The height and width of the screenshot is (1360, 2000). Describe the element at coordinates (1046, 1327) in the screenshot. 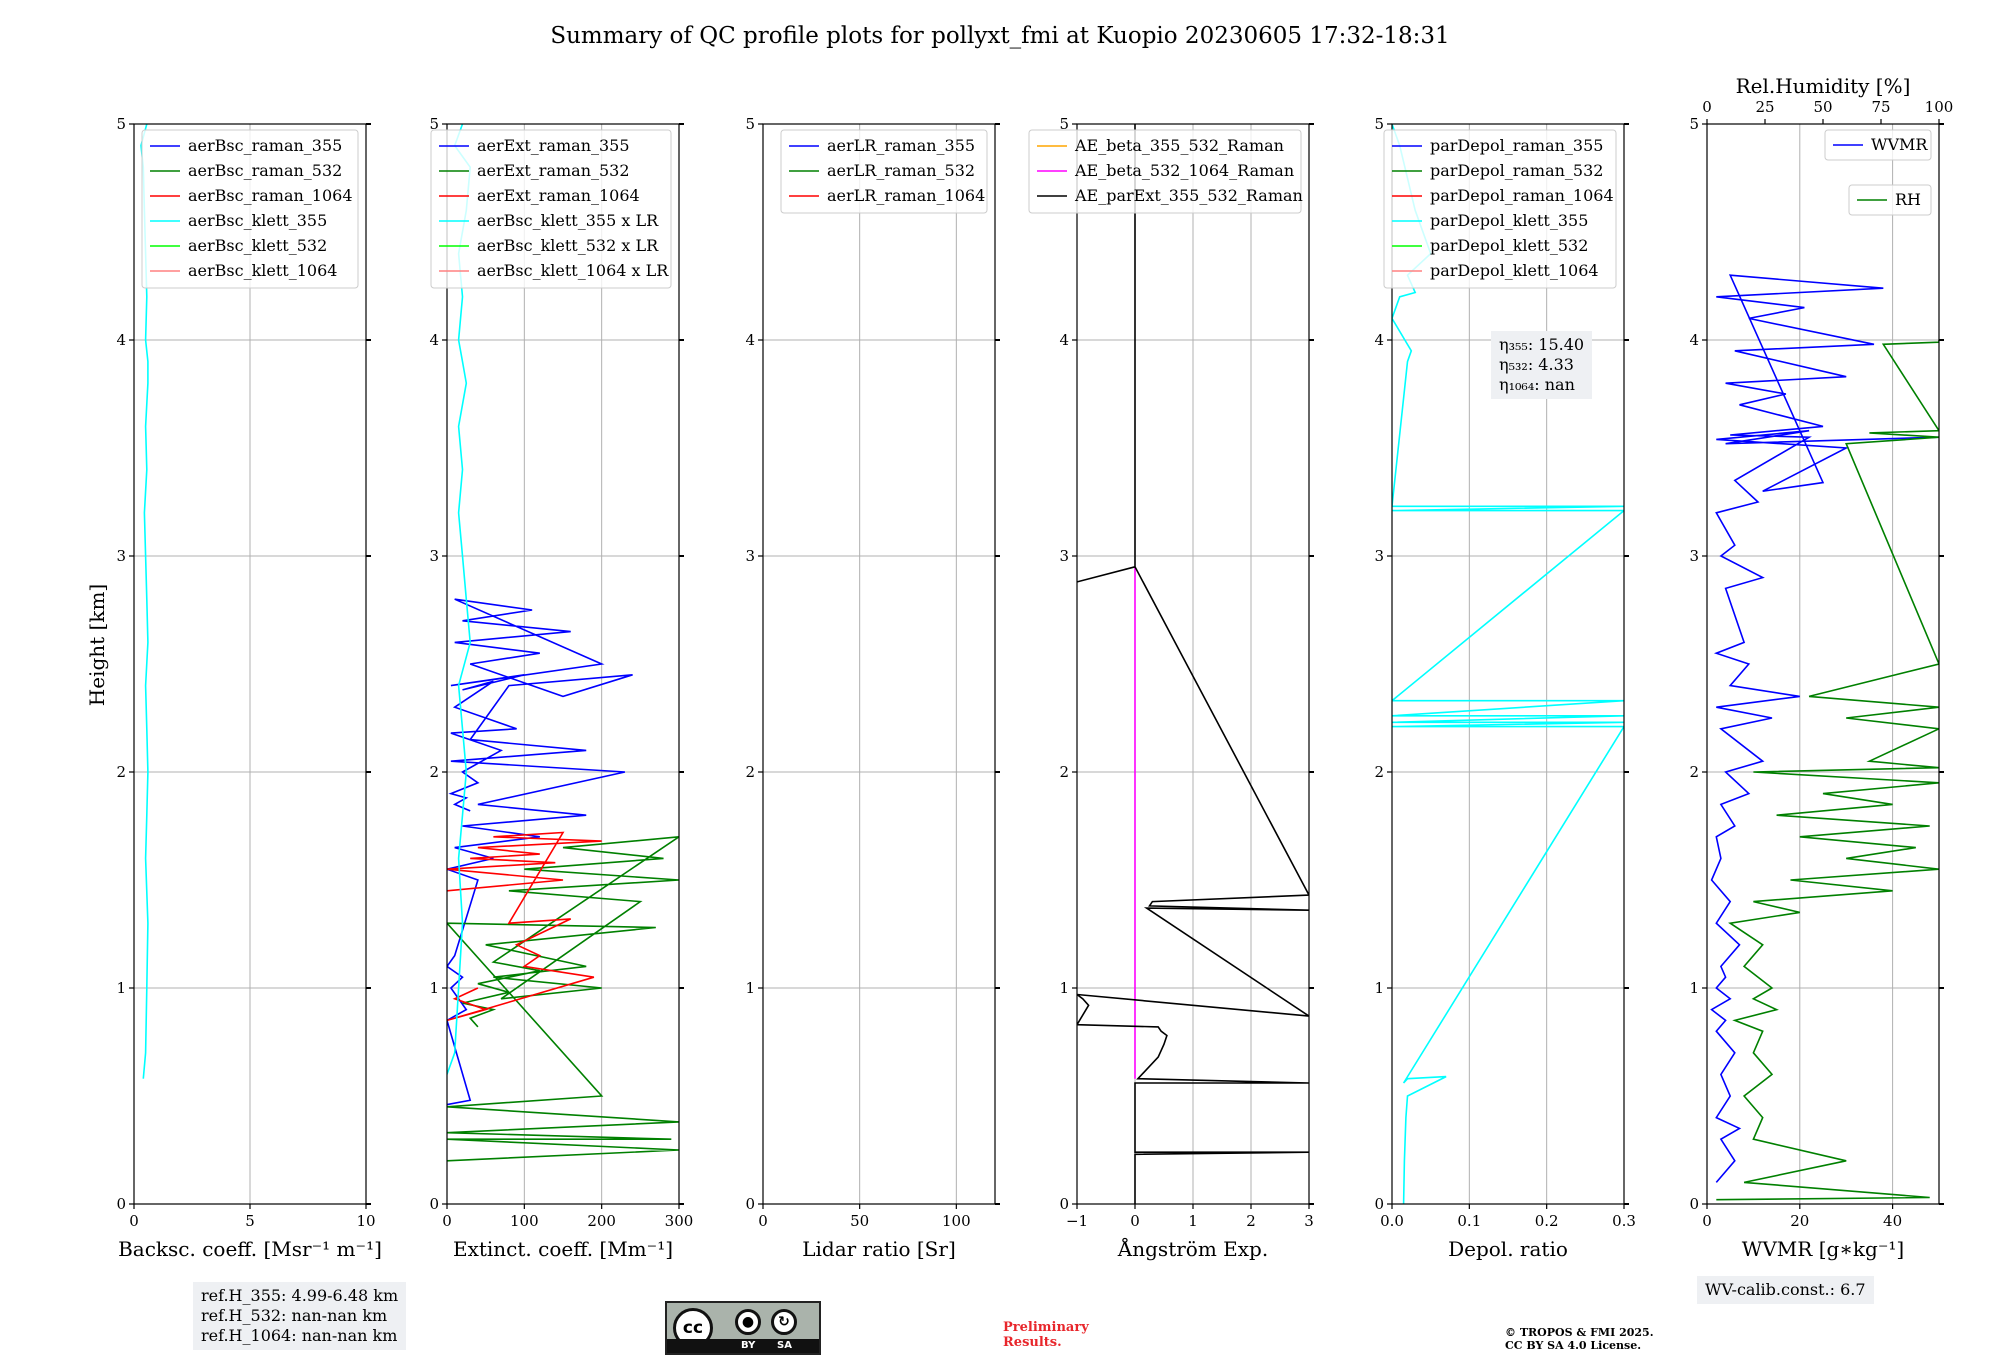

I see `preliminary-line-1: Preliminary` at that location.